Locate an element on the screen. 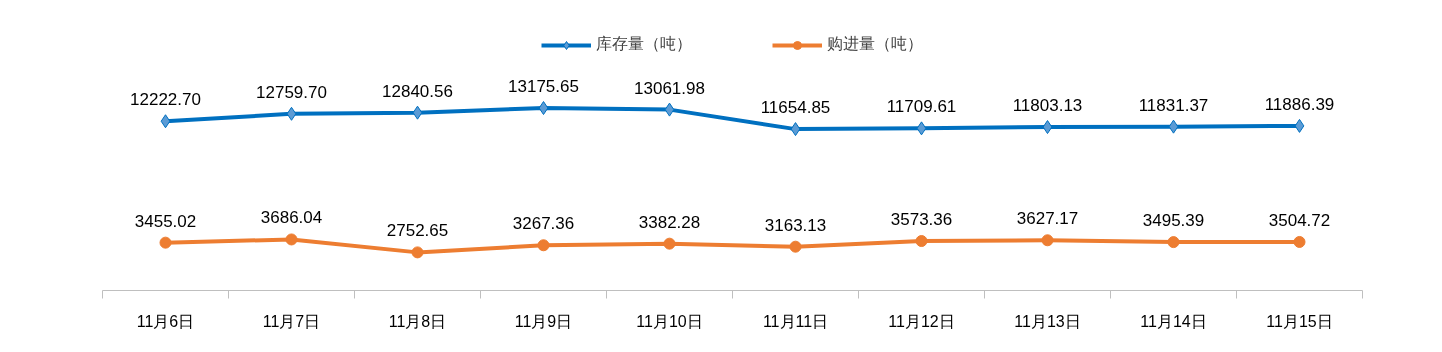  x-tick-label: 11月14日 is located at coordinates (1173, 321).